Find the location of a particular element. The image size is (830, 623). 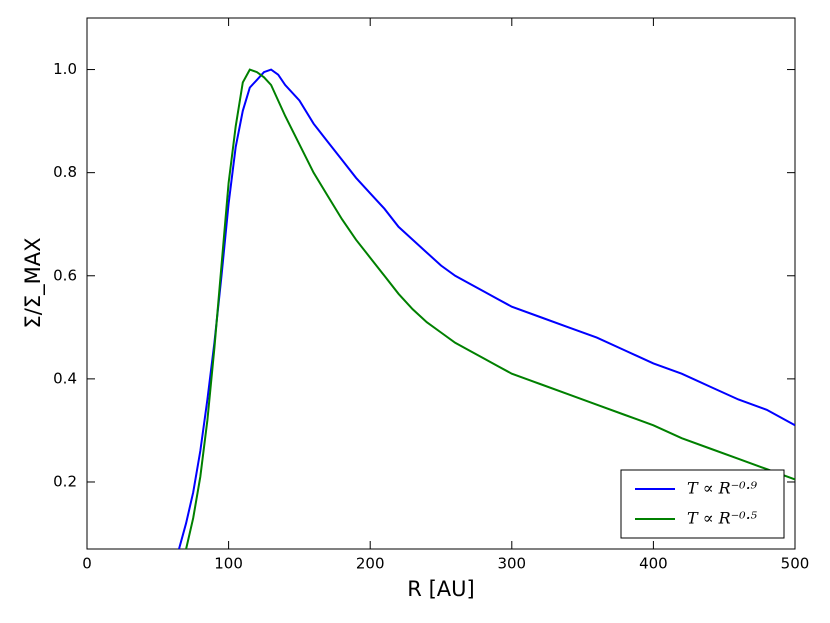

y-tick-label: 0.6 is located at coordinates (65, 275).